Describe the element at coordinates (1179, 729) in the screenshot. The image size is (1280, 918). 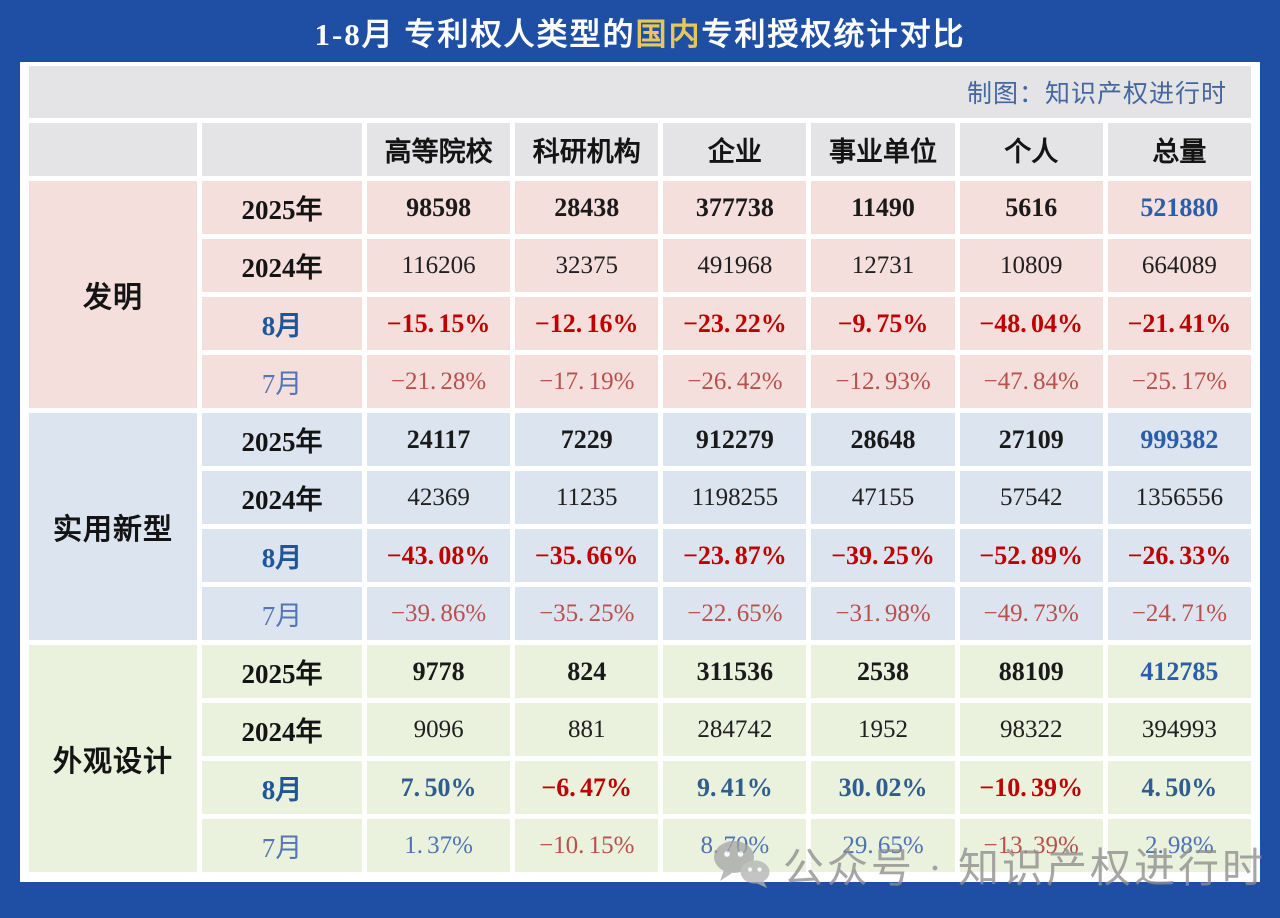
I see `total-cell: 394993` at that location.